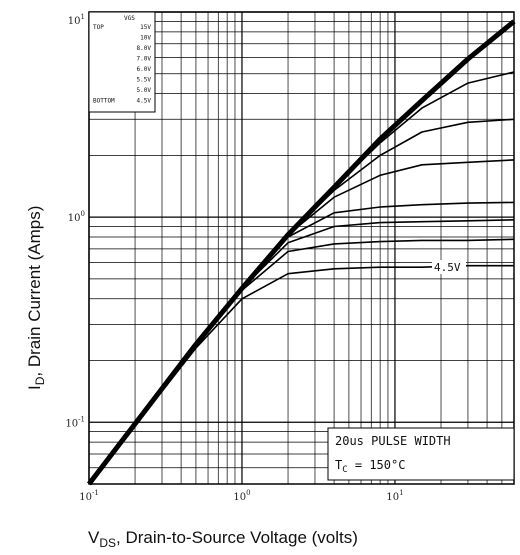 This screenshot has height=555, width=520. What do you see at coordinates (75, 422) in the screenshot?
I see `y-tick-label: 10⁻¹` at bounding box center [75, 422].